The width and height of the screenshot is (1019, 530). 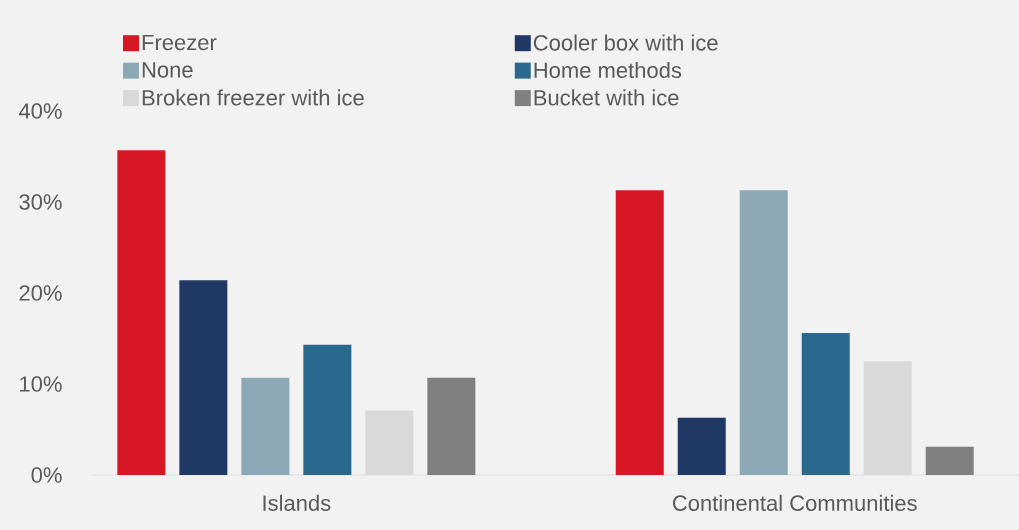 I want to click on legend-label: Cooler box with ice, so click(x=625, y=42).